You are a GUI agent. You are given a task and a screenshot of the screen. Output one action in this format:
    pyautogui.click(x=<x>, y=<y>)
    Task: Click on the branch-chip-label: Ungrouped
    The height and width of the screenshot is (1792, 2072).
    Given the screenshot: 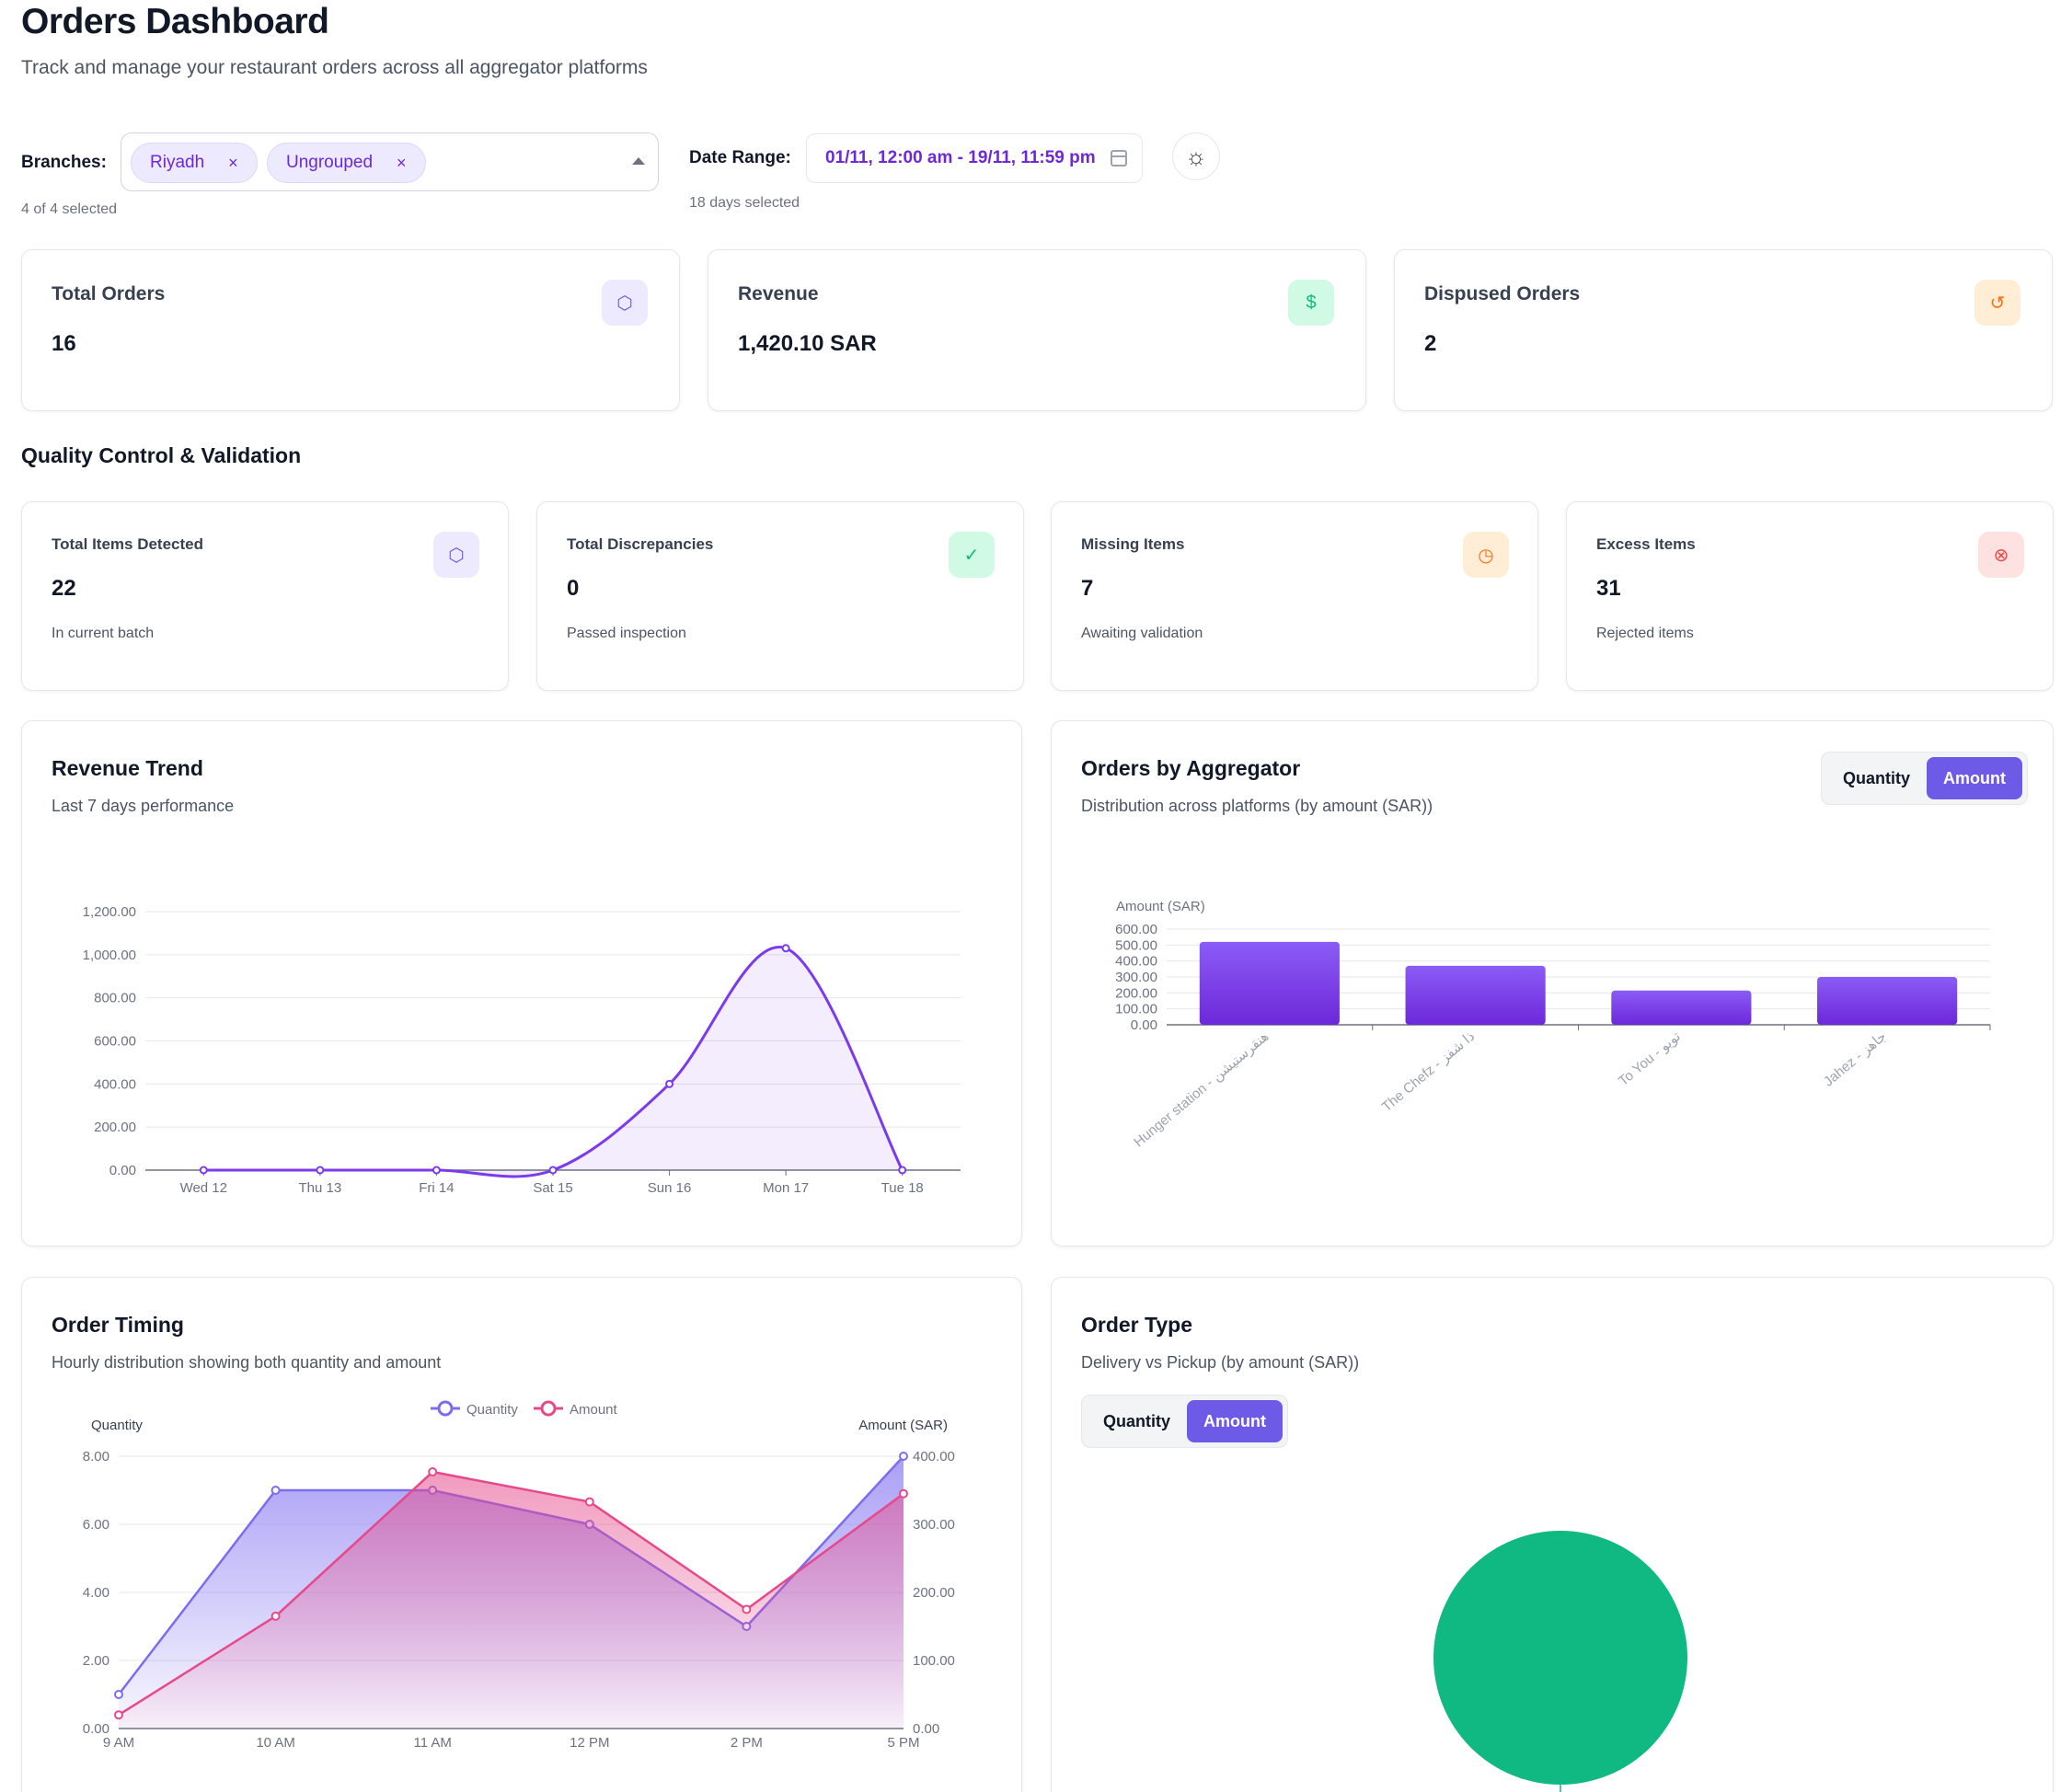 What is the action you would take?
    pyautogui.click(x=330, y=162)
    